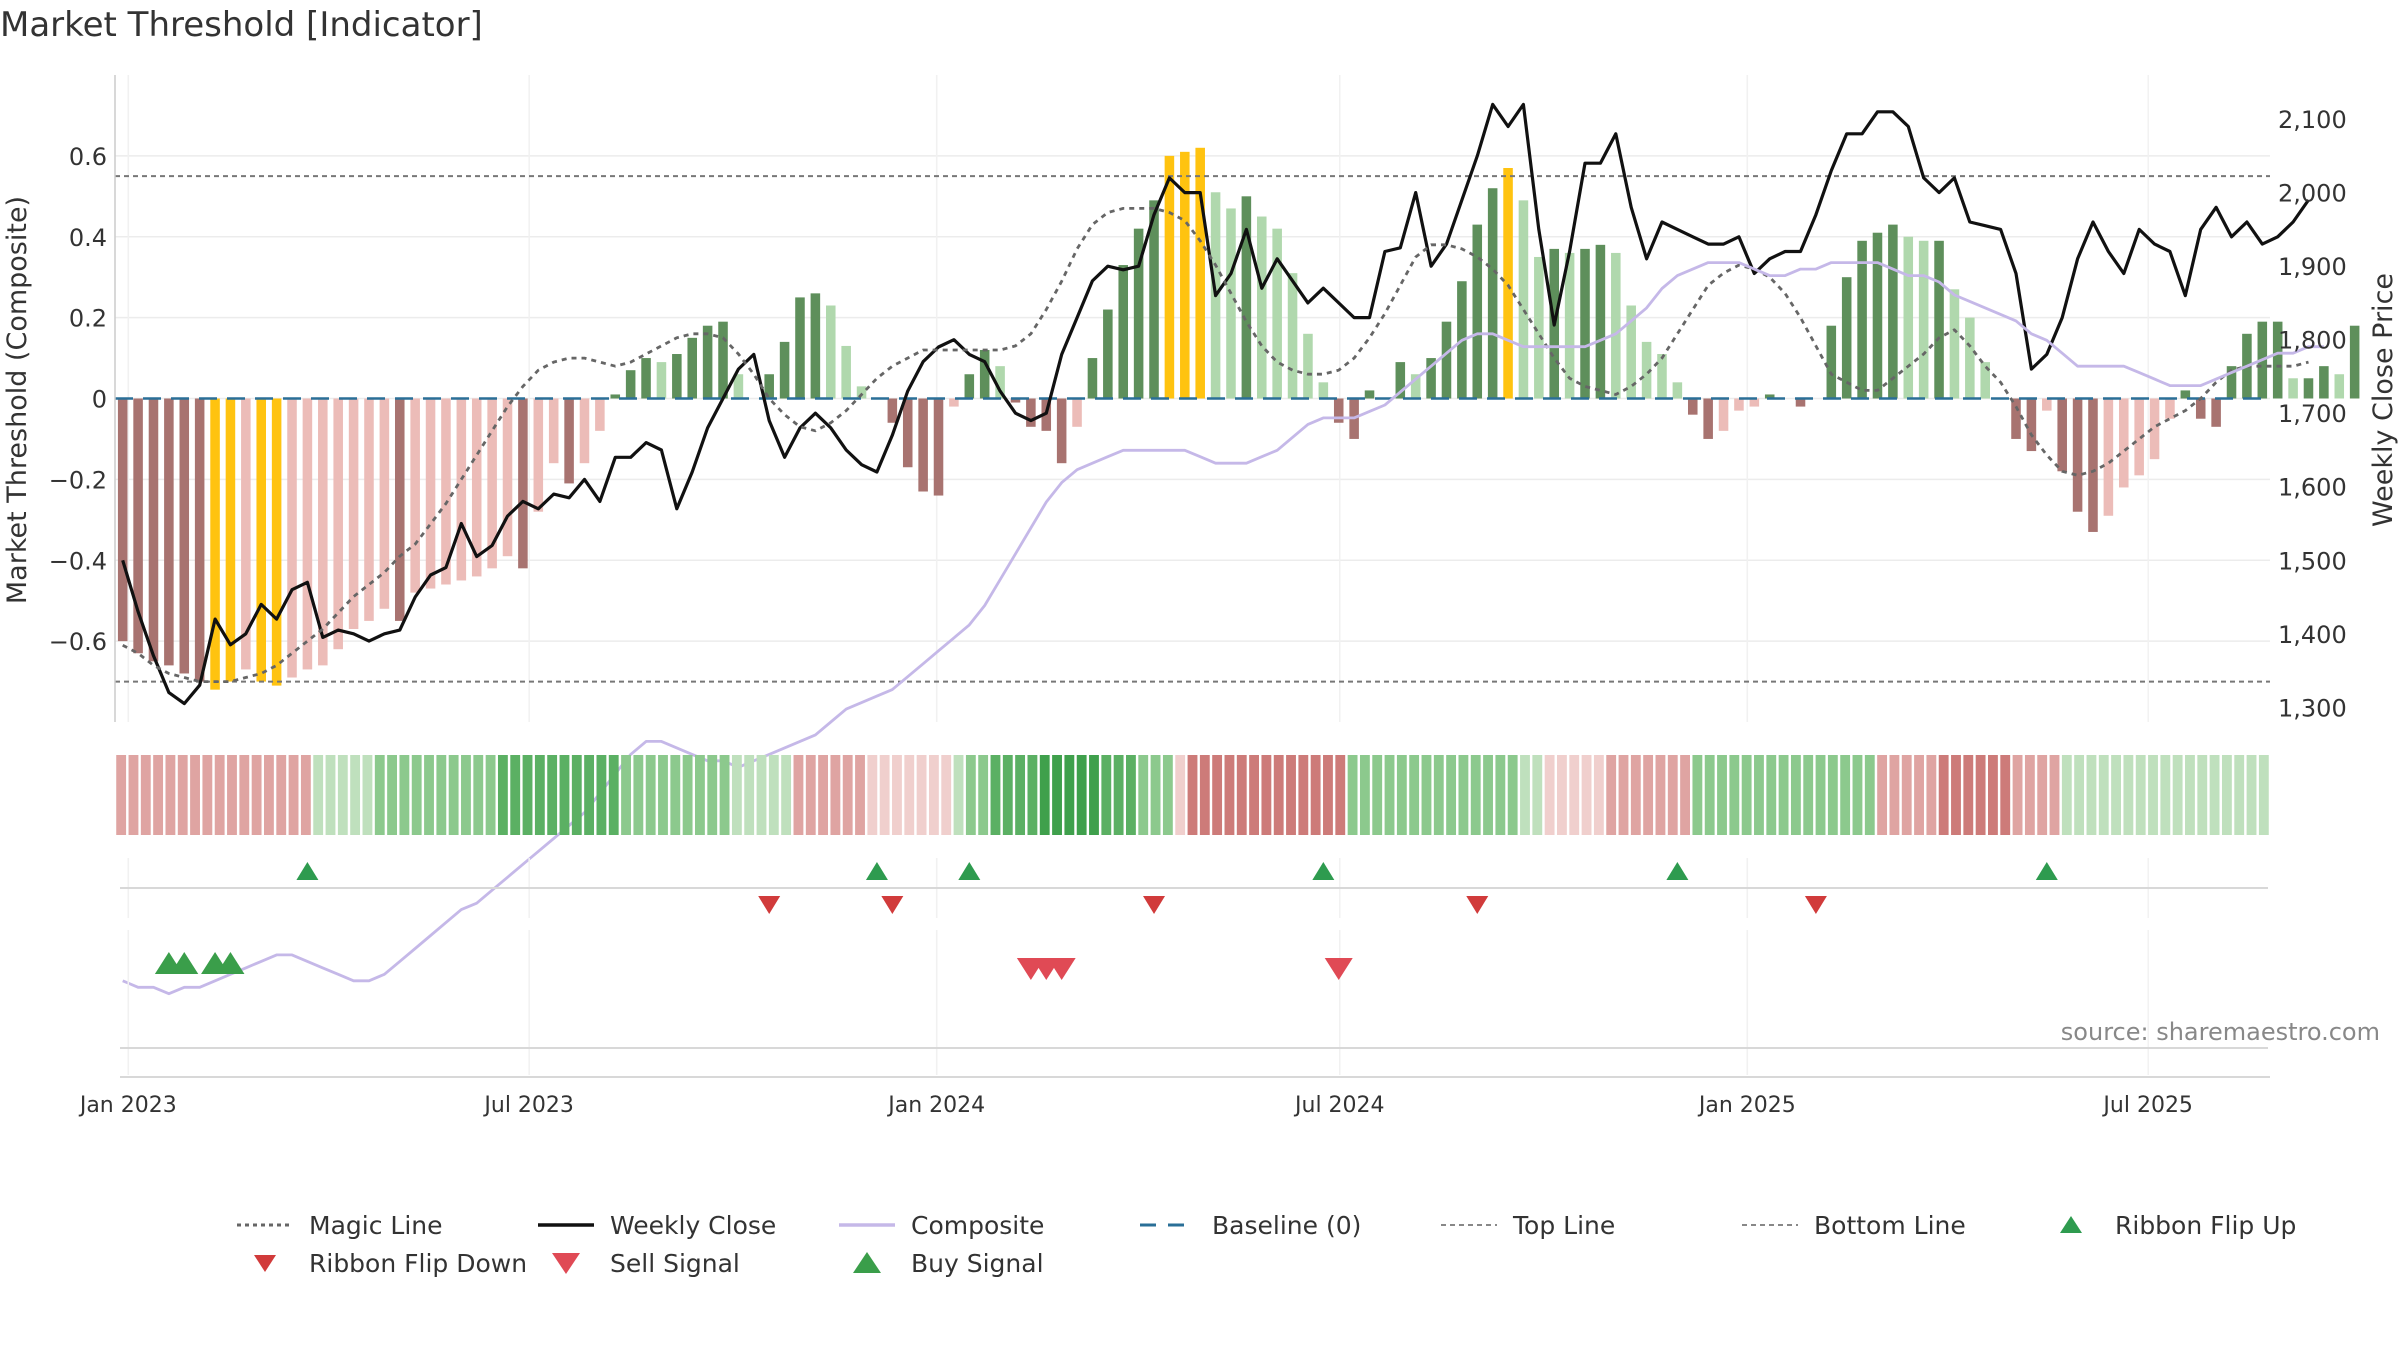 This screenshot has height=1350, width=2400. Describe the element at coordinates (1854, 1225) in the screenshot. I see `legend-item: Bottom Line` at that location.